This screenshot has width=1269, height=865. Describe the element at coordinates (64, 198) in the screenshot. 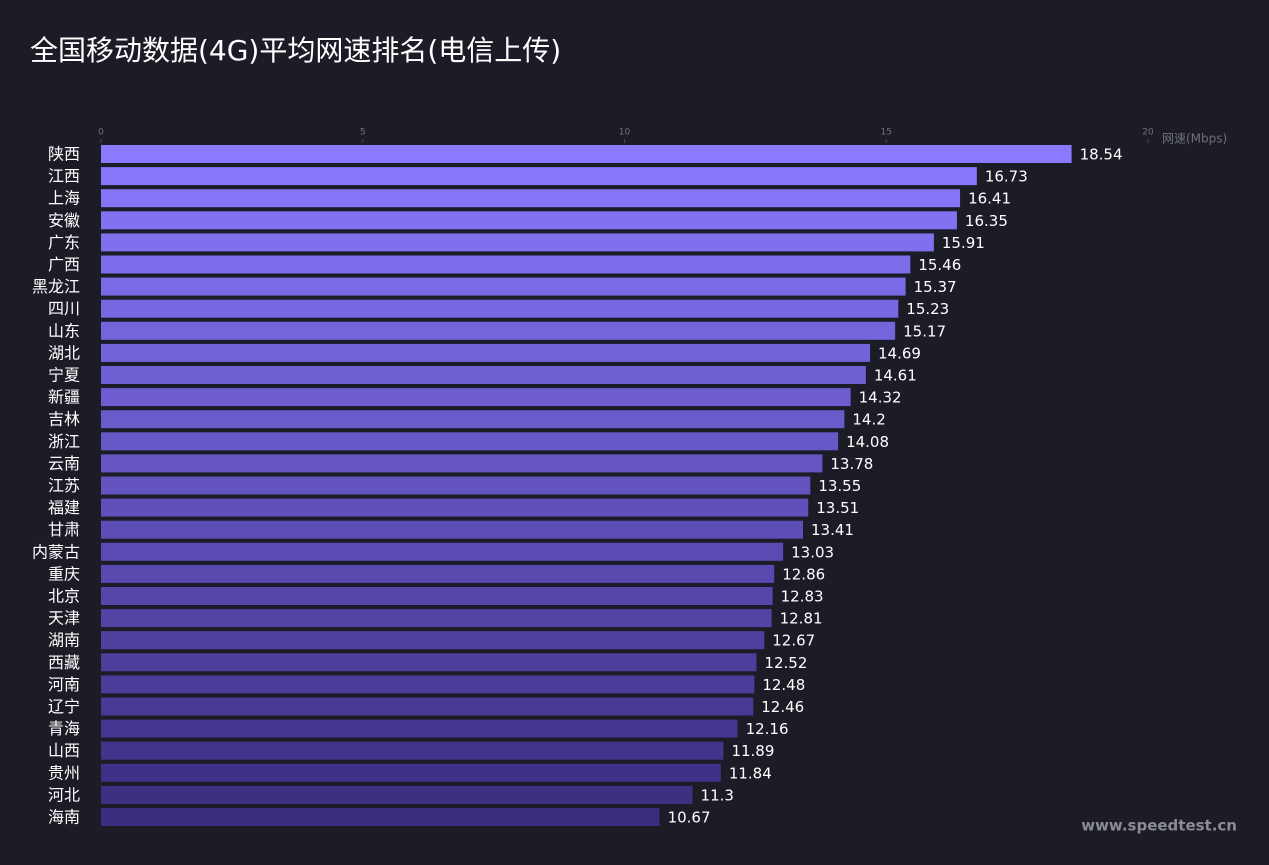

I see `y-tick-label: 上海` at that location.